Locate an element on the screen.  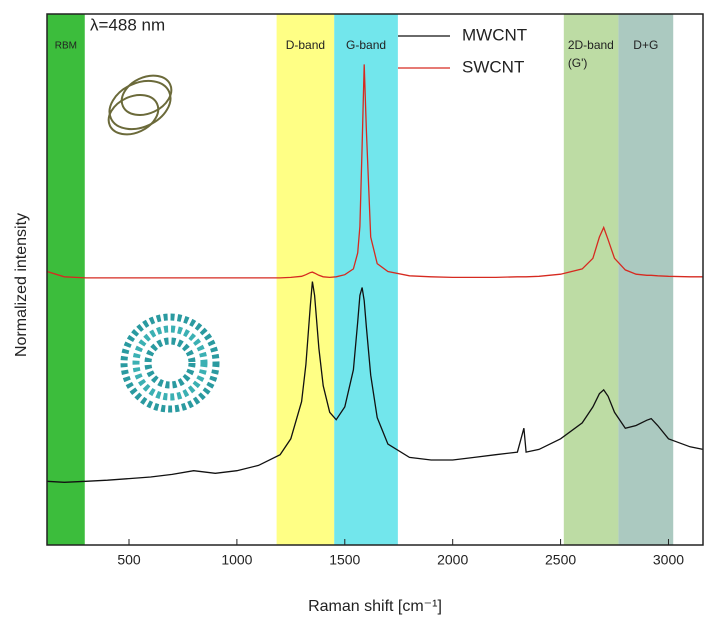
band-label: D-band is located at coordinates (305, 45).